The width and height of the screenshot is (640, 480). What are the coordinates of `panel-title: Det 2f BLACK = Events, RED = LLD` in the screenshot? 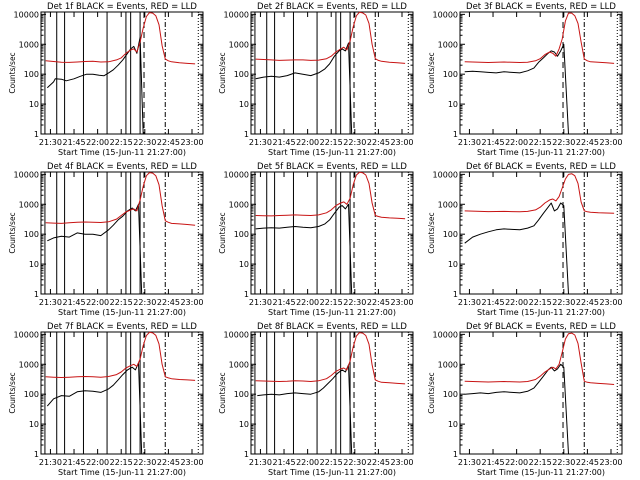 It's located at (332, 7).